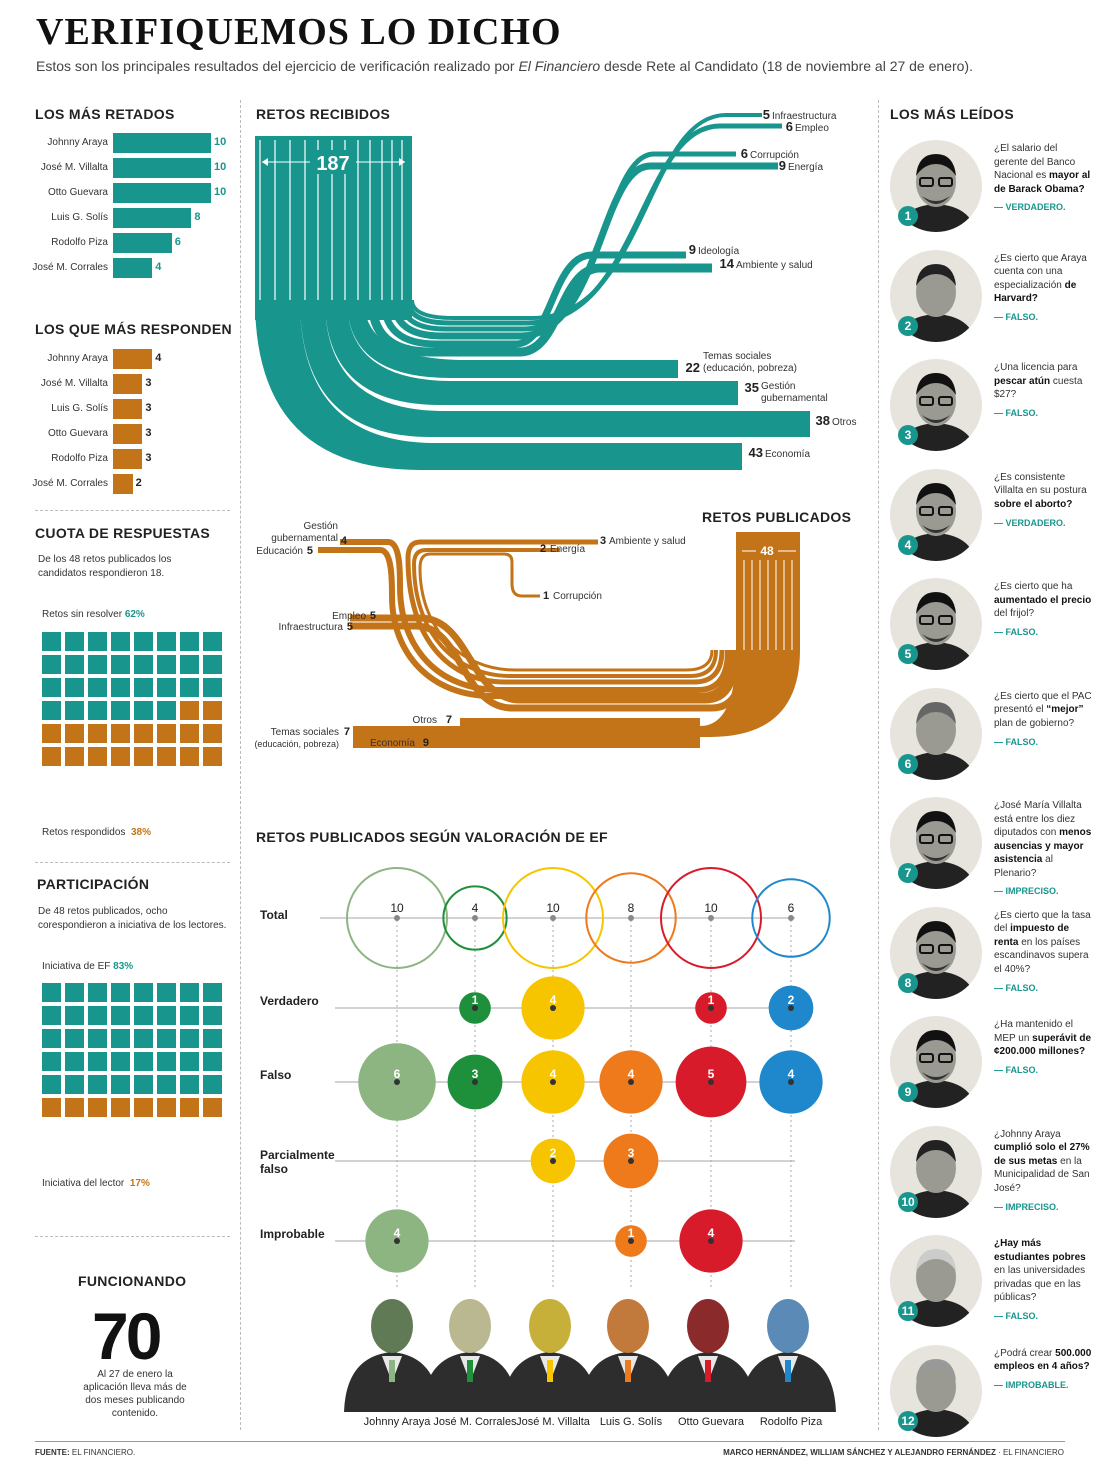 The image size is (1100, 1460). I want to click on mas-leidos-title: LOS MÁS LEÍDOS, so click(952, 114).